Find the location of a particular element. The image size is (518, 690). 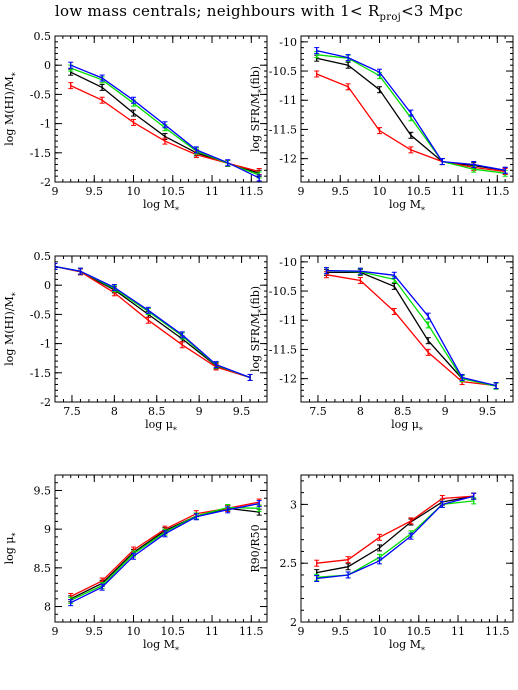

panel-5: 9 9.5 10 10.5 11 11.5 8 8.5 9 9.5 log M* log μ* is located at coordinates (135, 564).